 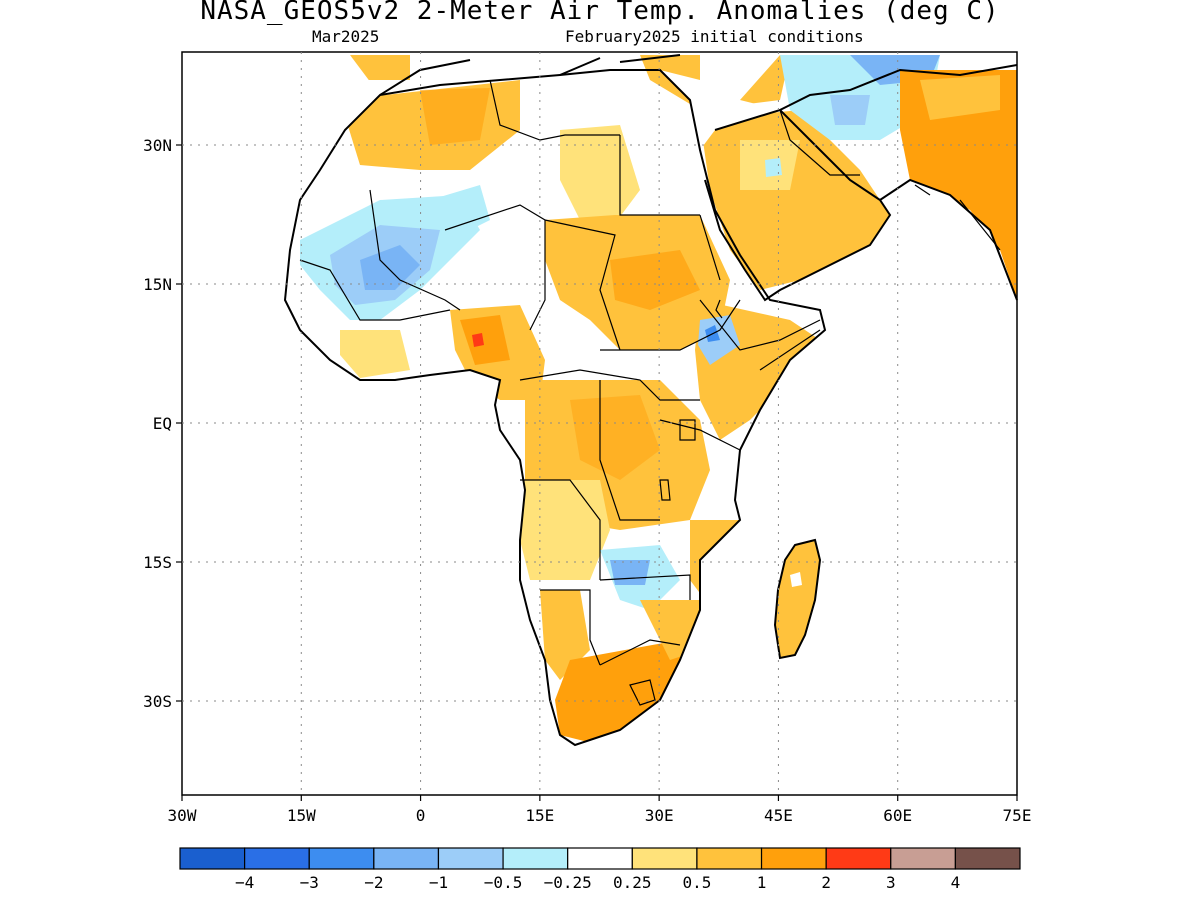 What do you see at coordinates (438, 882) in the screenshot?
I see `legend-label: −1` at bounding box center [438, 882].